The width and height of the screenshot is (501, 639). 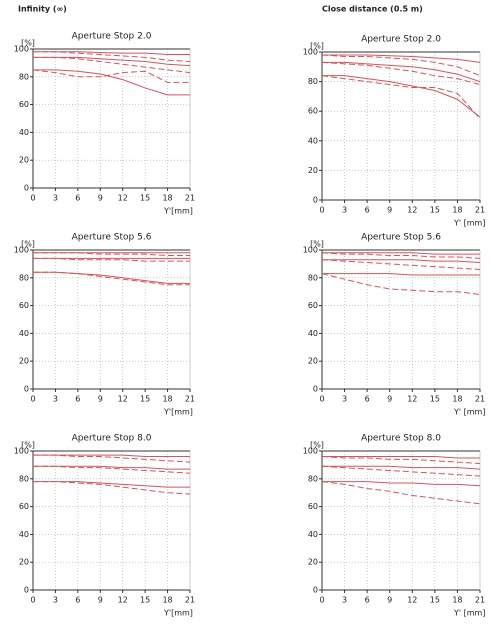 What do you see at coordinates (401, 238) in the screenshot?
I see `chart-title: Aperture Stop 5.6` at bounding box center [401, 238].